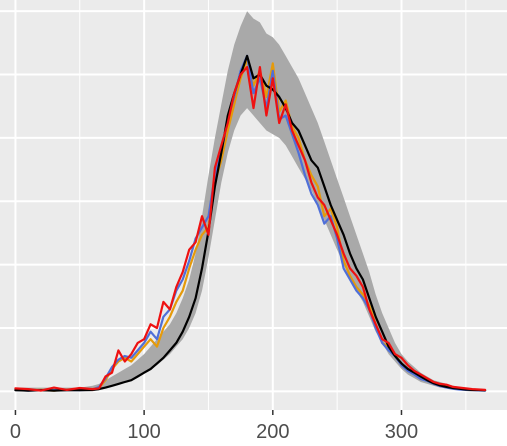  Describe the element at coordinates (143, 432) in the screenshot. I see `x-tick-label-1: 100` at that location.